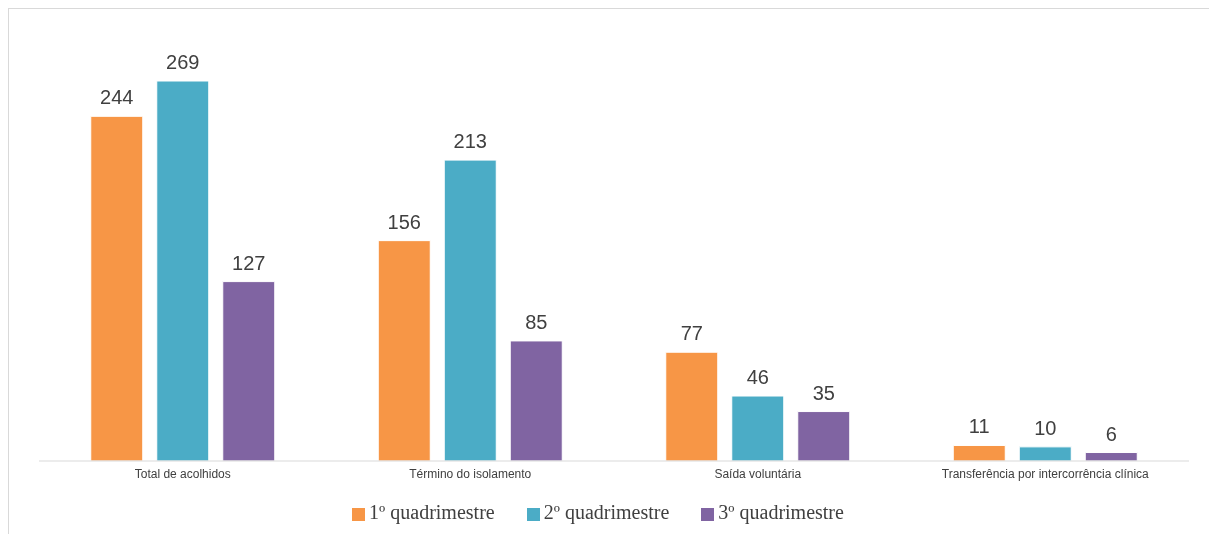 This screenshot has width=1218, height=541. What do you see at coordinates (606, 512) in the screenshot?
I see `legend-label: 2º quadrimestre` at bounding box center [606, 512].